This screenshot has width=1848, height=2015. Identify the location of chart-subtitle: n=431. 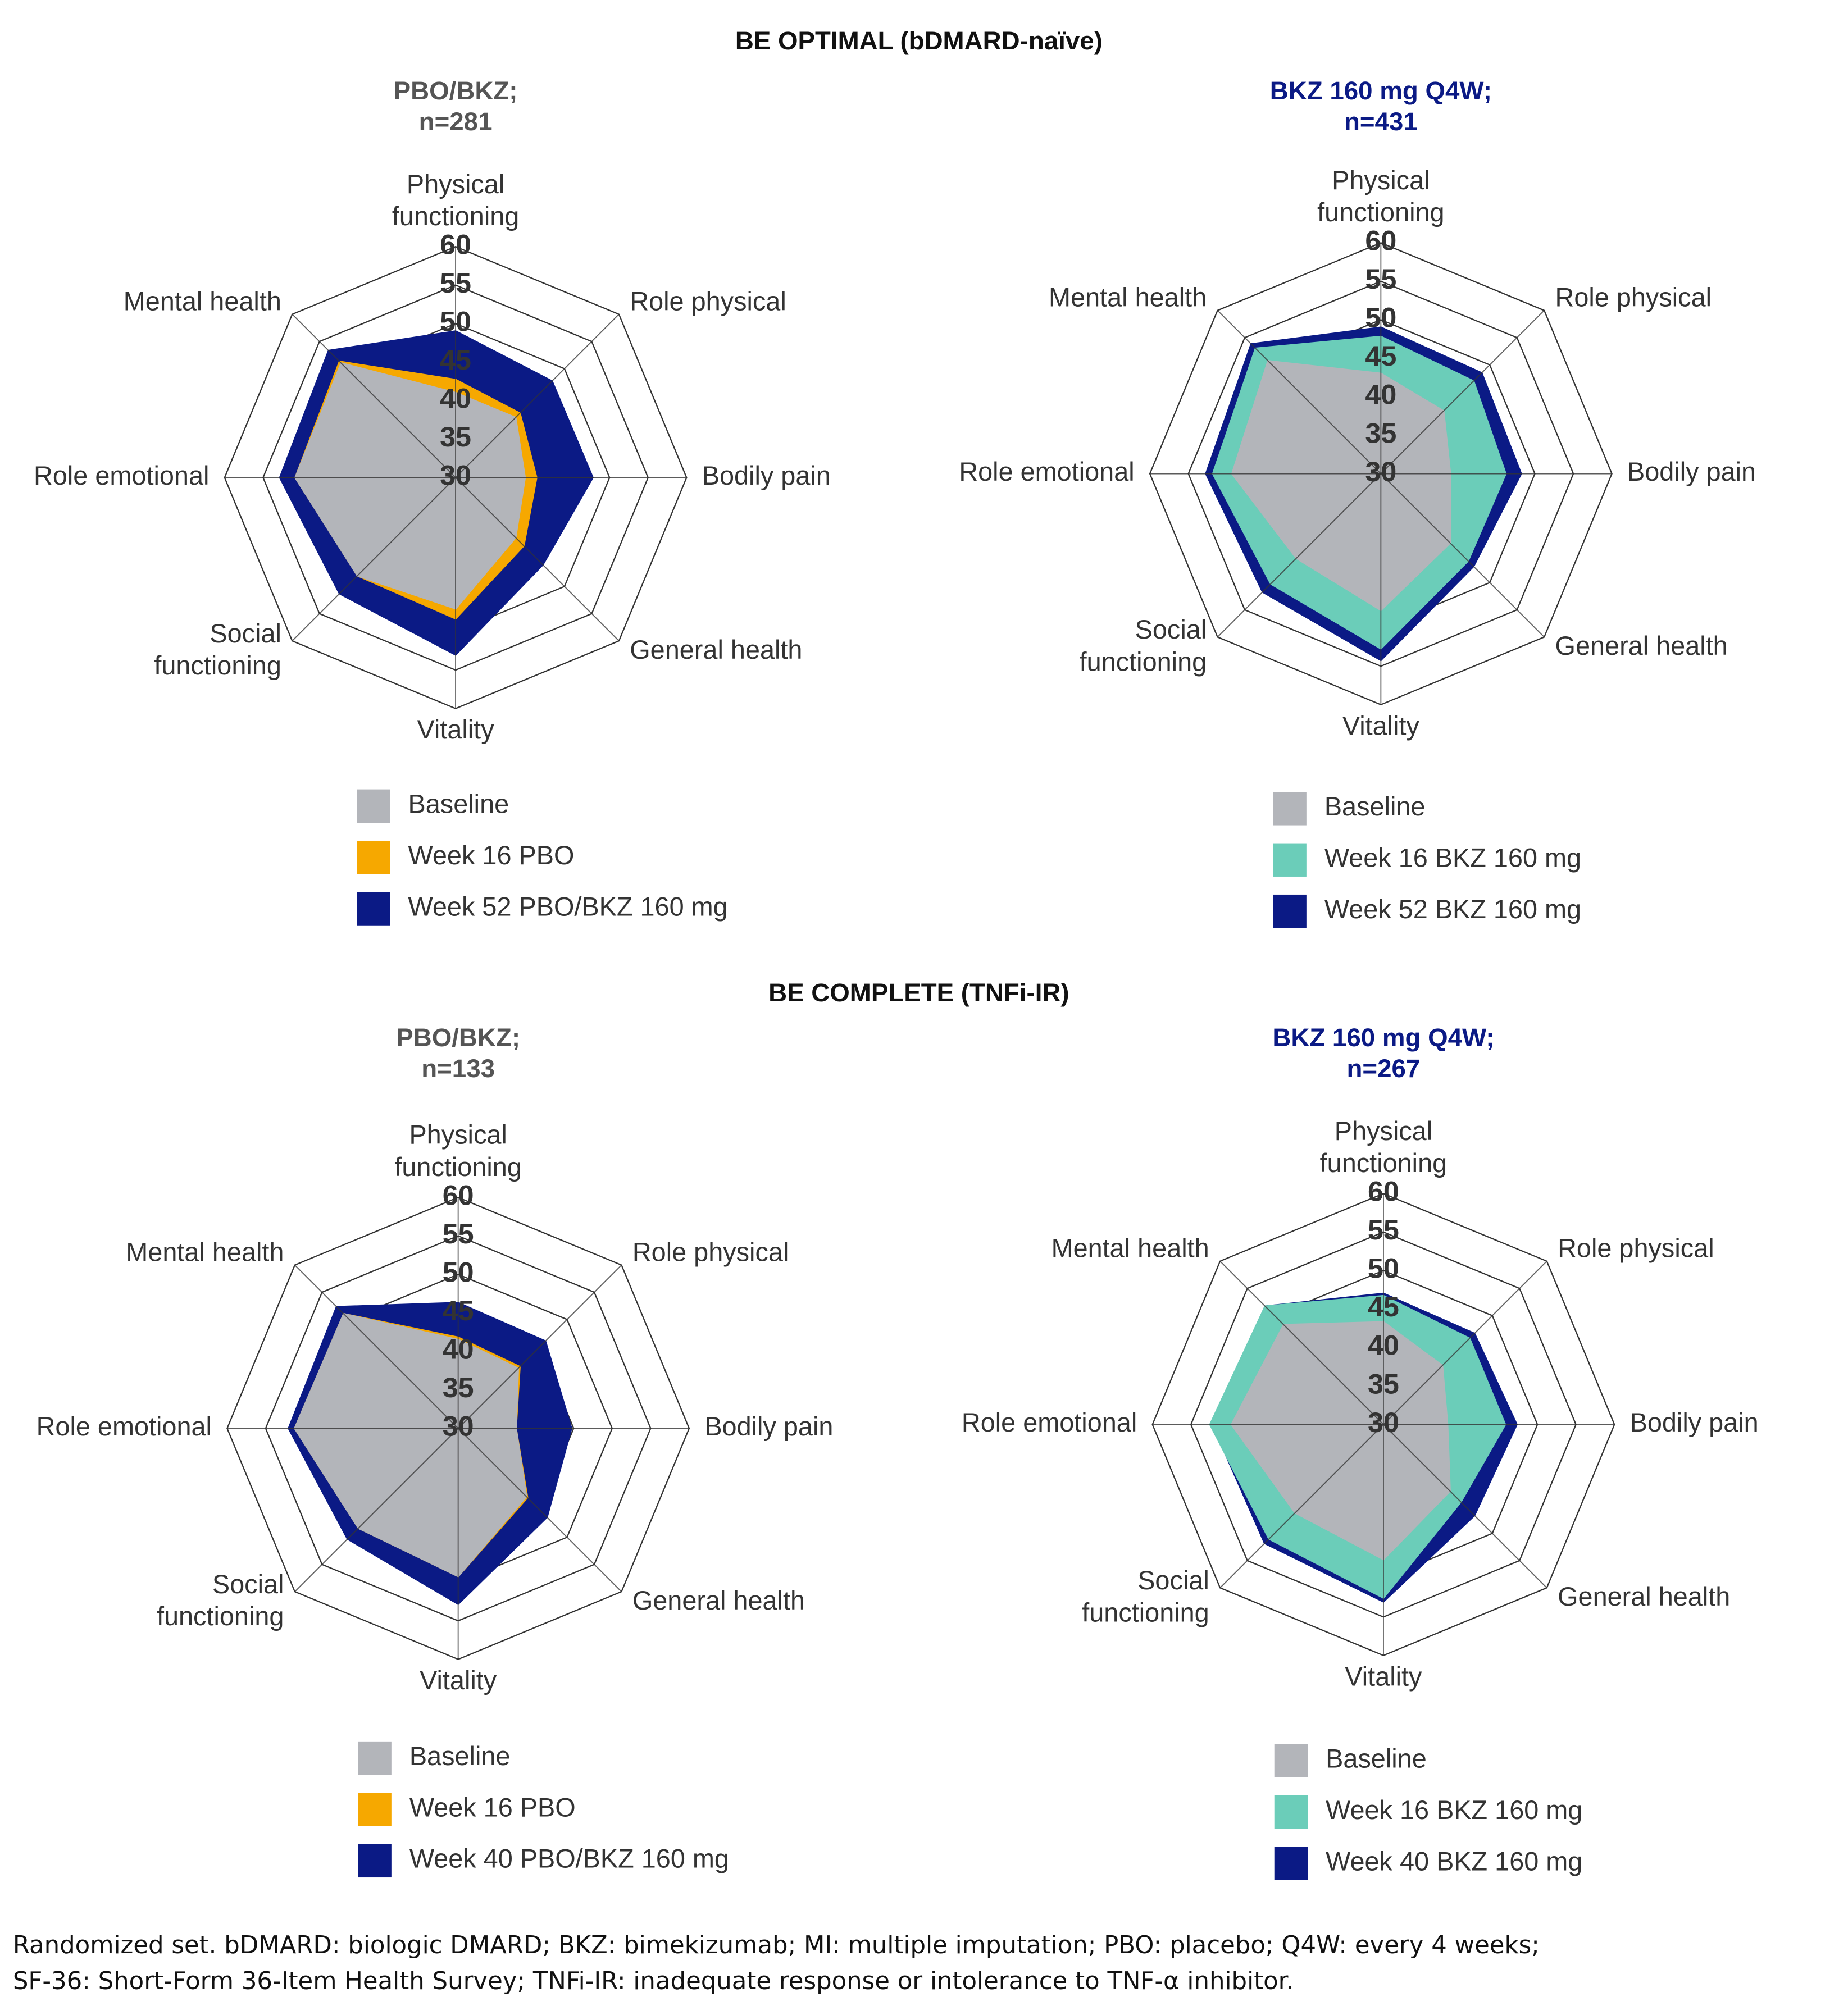
(1381, 122).